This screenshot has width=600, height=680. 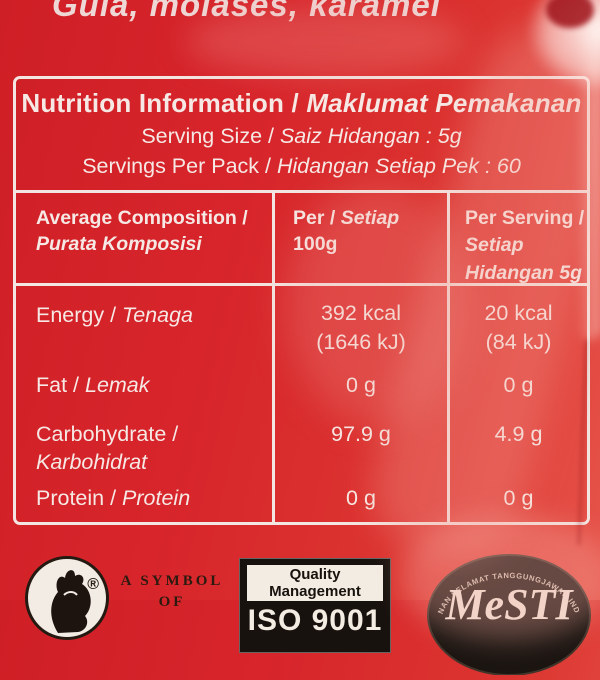 I want to click on row-label-carbohydrate: Carbohydrate / Karbohidrat, so click(x=144, y=450).